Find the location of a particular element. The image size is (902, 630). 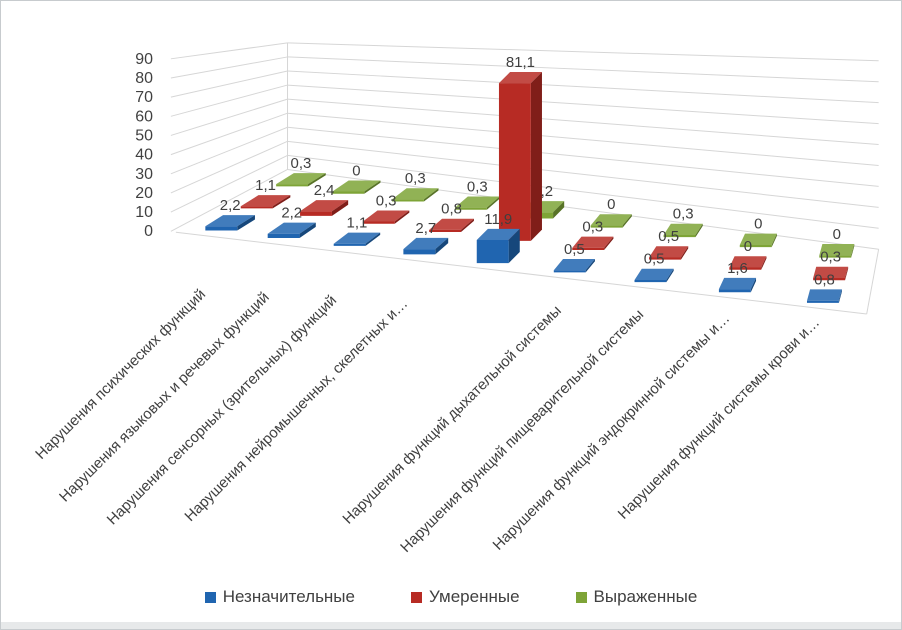

y-tick-label: 70 is located at coordinates (144, 97).